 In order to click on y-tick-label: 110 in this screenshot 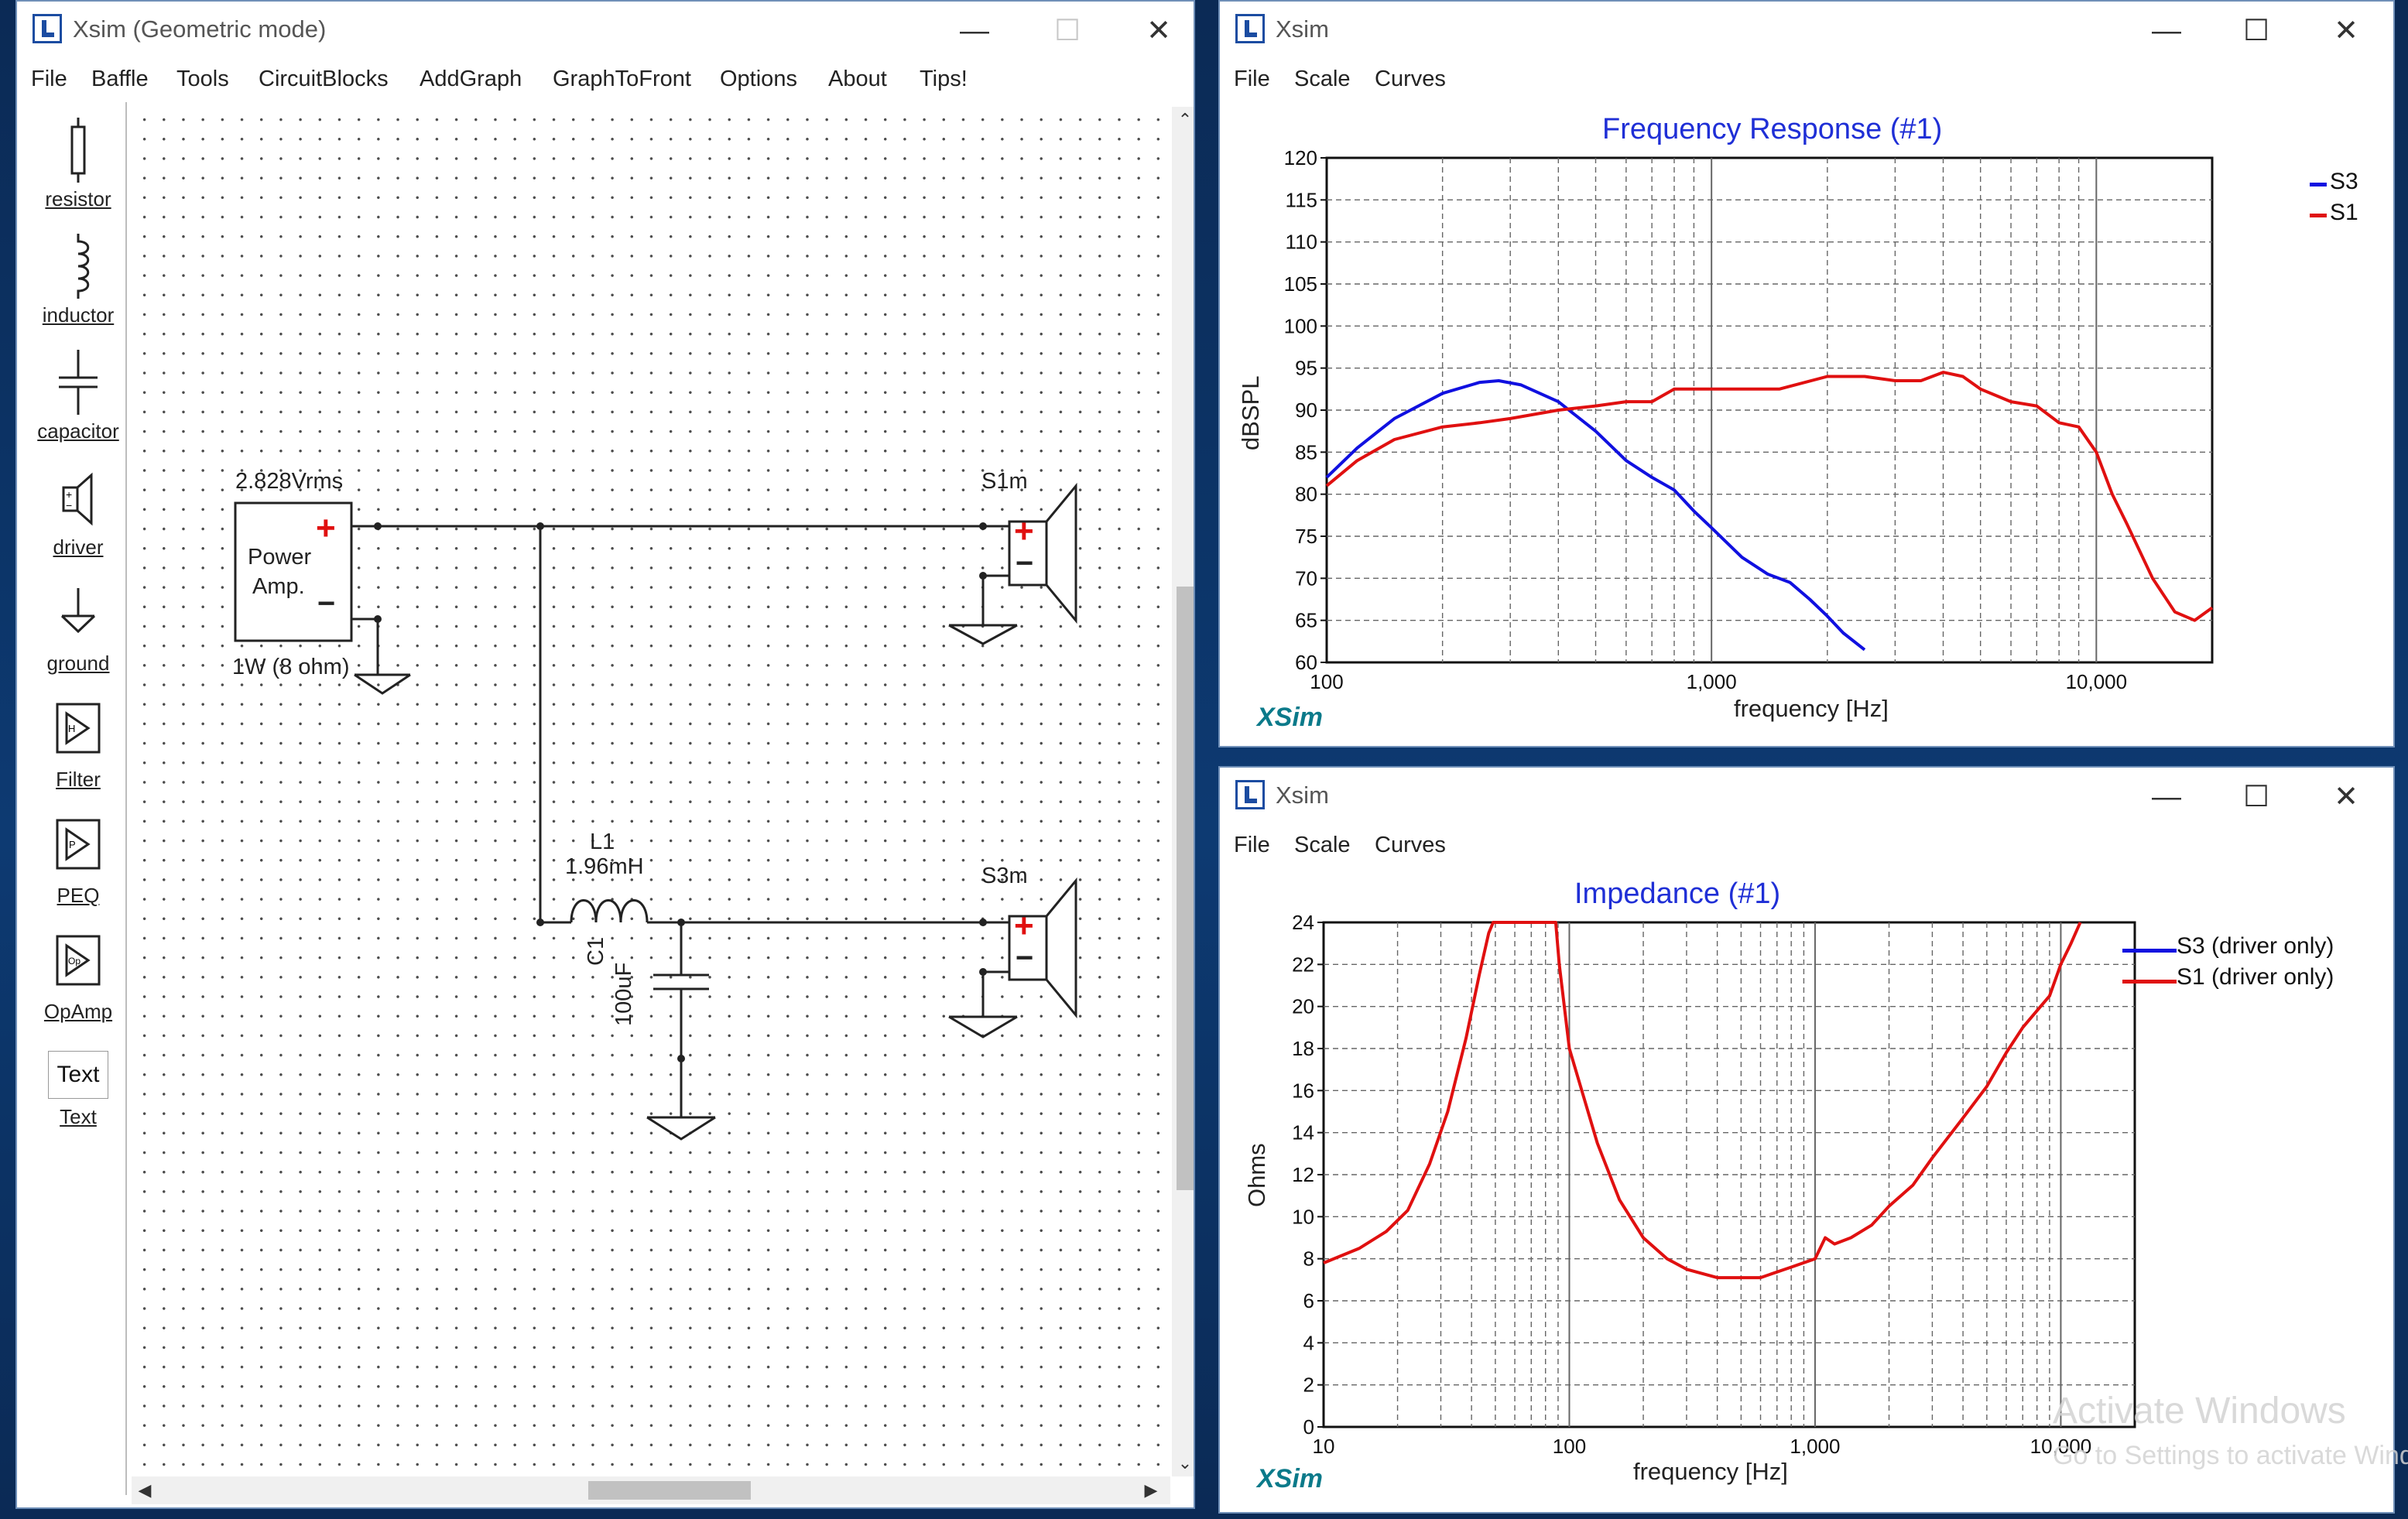, I will do `click(1301, 242)`.